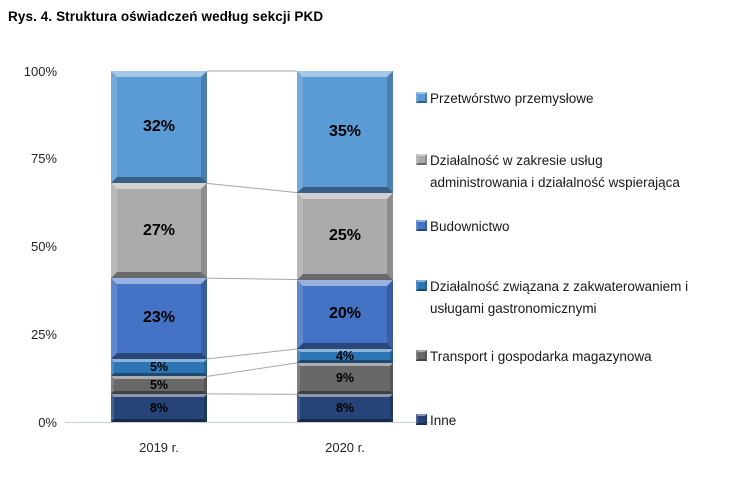  What do you see at coordinates (40, 71) in the screenshot?
I see `y-axis-tick-label: 100%` at bounding box center [40, 71].